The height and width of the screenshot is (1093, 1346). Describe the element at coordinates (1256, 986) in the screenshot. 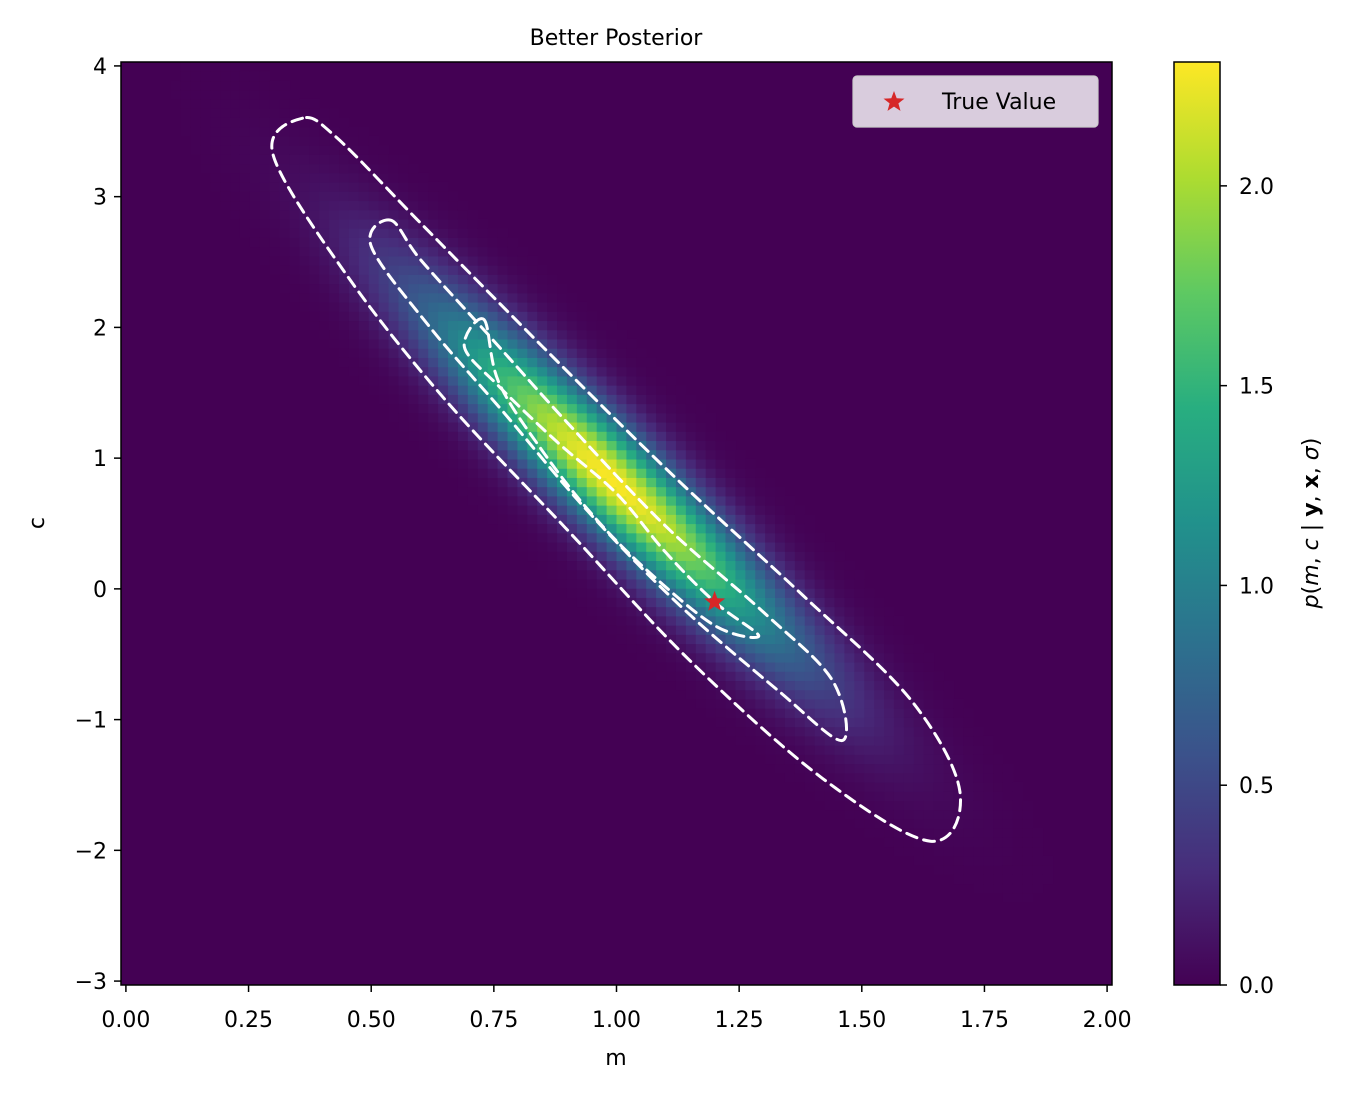

I see `colorbar-tick-label: 0.0` at that location.